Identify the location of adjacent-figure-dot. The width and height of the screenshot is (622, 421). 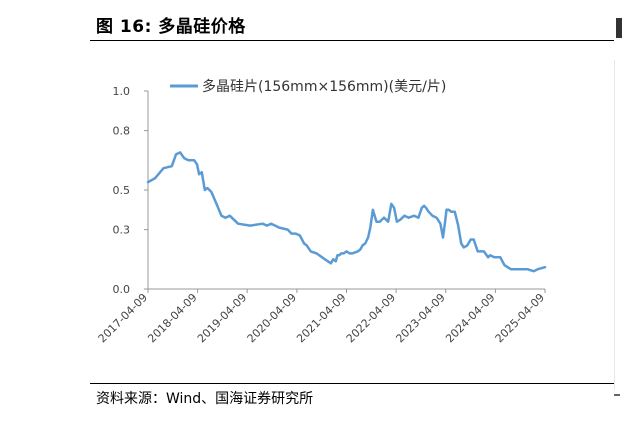
(617, 395).